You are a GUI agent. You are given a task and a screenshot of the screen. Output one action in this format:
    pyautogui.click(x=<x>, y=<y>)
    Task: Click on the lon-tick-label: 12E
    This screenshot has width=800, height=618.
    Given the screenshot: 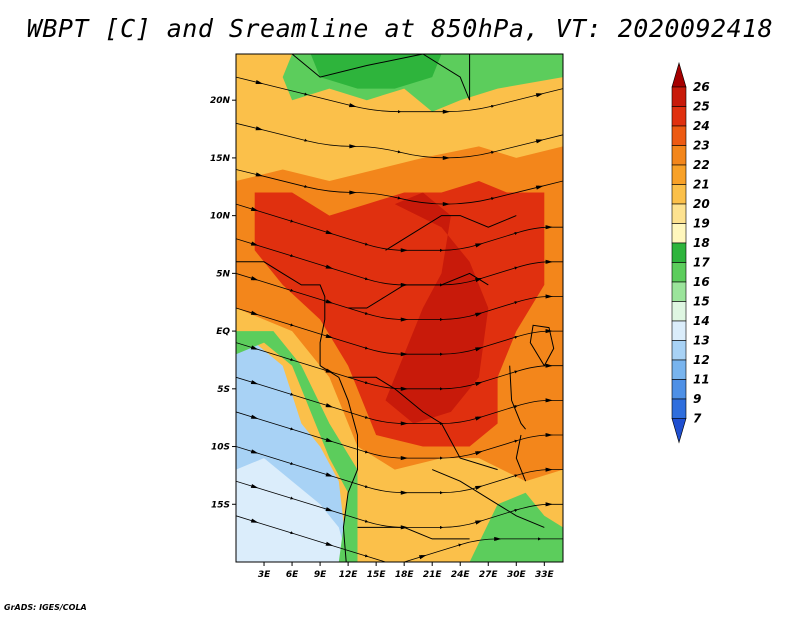 What is the action you would take?
    pyautogui.click(x=349, y=575)
    